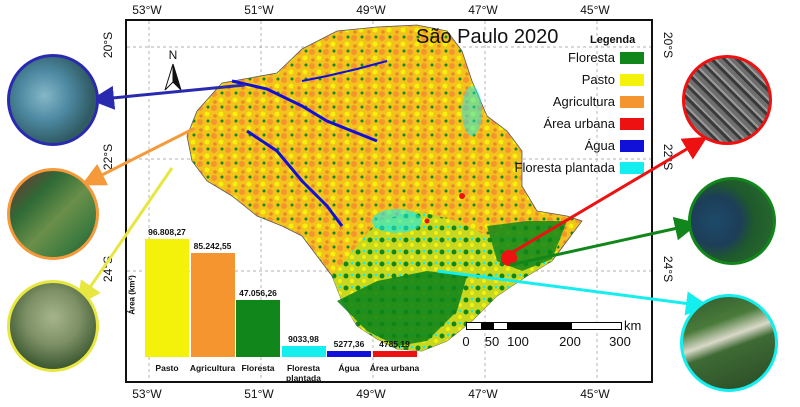  I want to click on bar-value-label: 5277,36, so click(349, 343).